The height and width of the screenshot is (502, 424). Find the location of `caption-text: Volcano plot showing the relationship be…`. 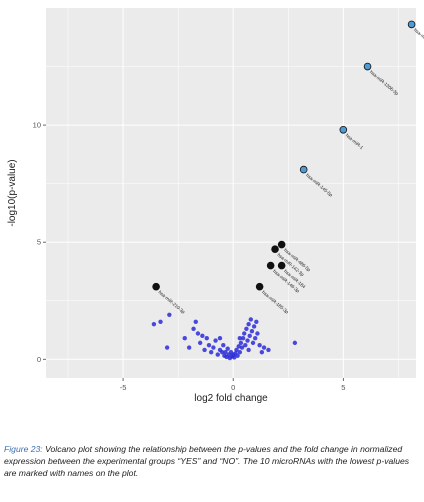

caption-text: Volcano plot showing the relationship be… is located at coordinates (207, 461).